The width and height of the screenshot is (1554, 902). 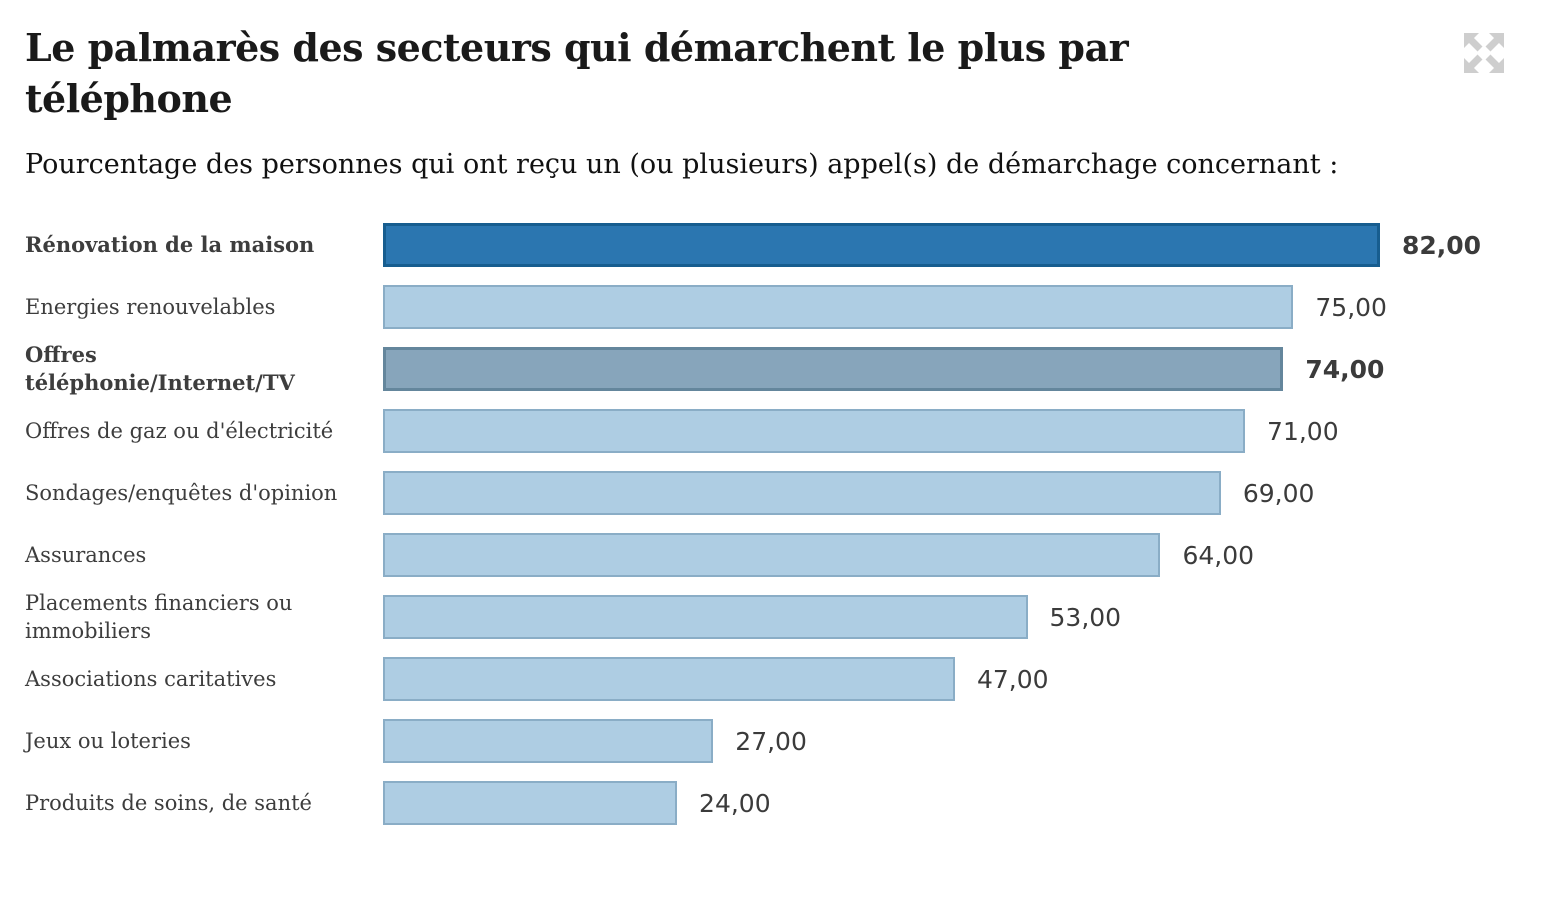 What do you see at coordinates (159, 617) in the screenshot?
I see `category-label: Placements financiers ou immobiliers` at bounding box center [159, 617].